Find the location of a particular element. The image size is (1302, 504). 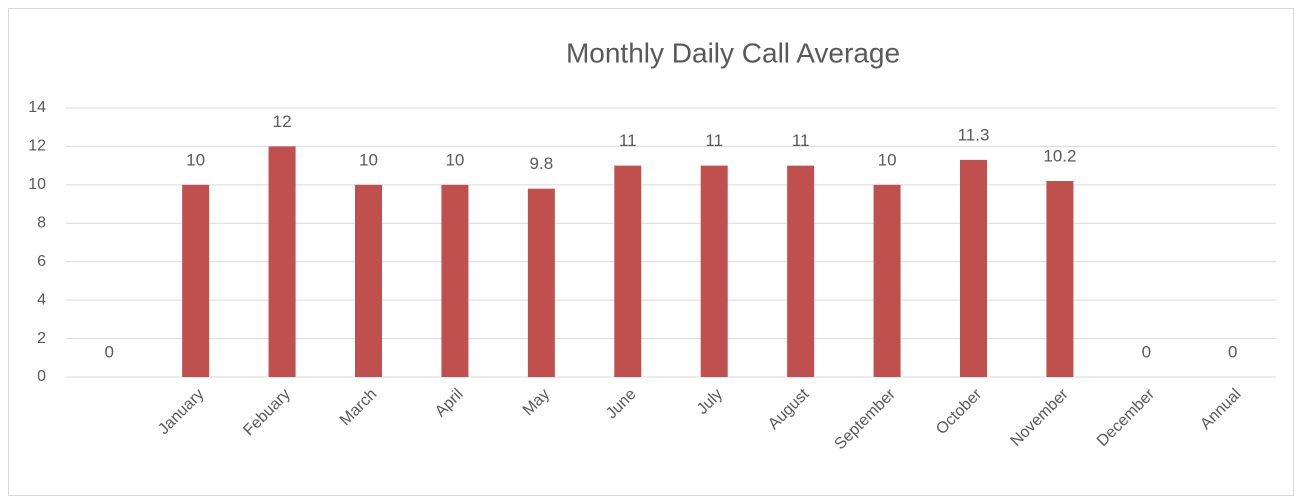

data-label: 9.8 is located at coordinates (542, 163).